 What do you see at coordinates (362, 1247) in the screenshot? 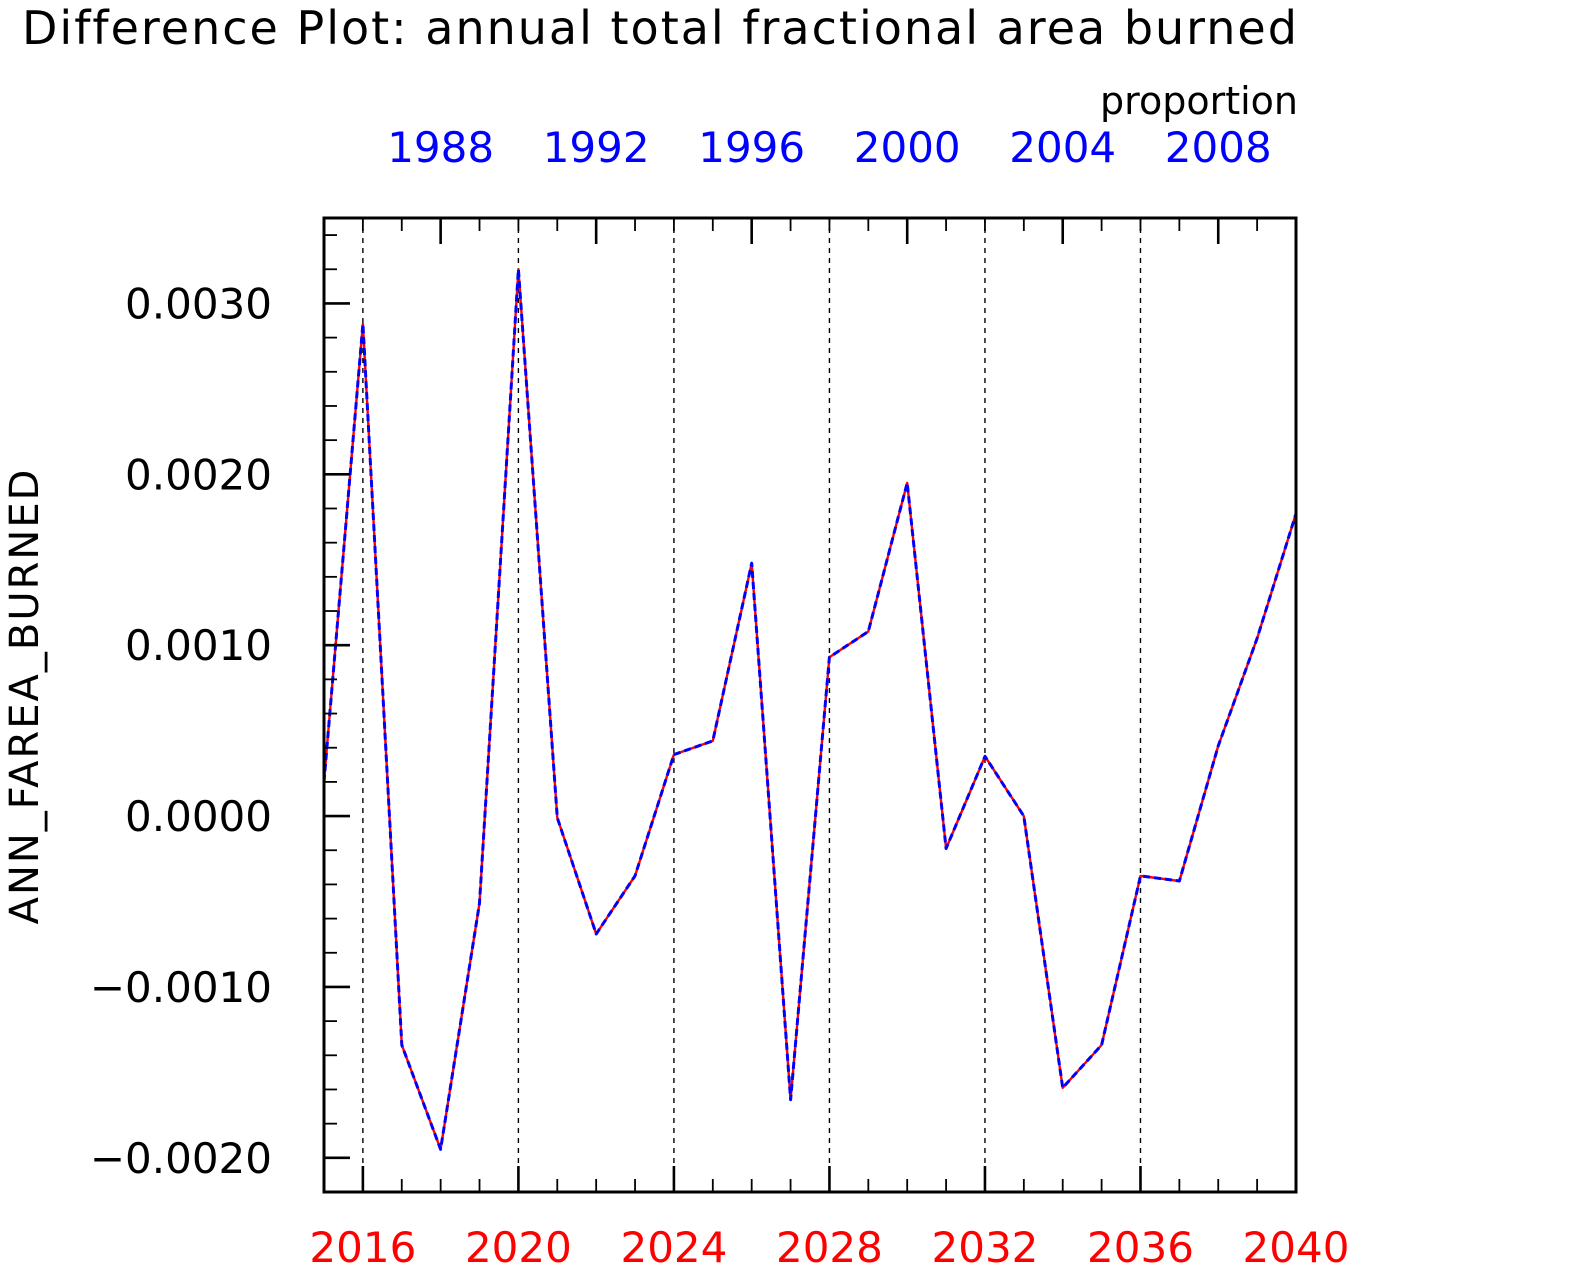
I see `x-bottom-tick-label: 2016` at bounding box center [362, 1247].